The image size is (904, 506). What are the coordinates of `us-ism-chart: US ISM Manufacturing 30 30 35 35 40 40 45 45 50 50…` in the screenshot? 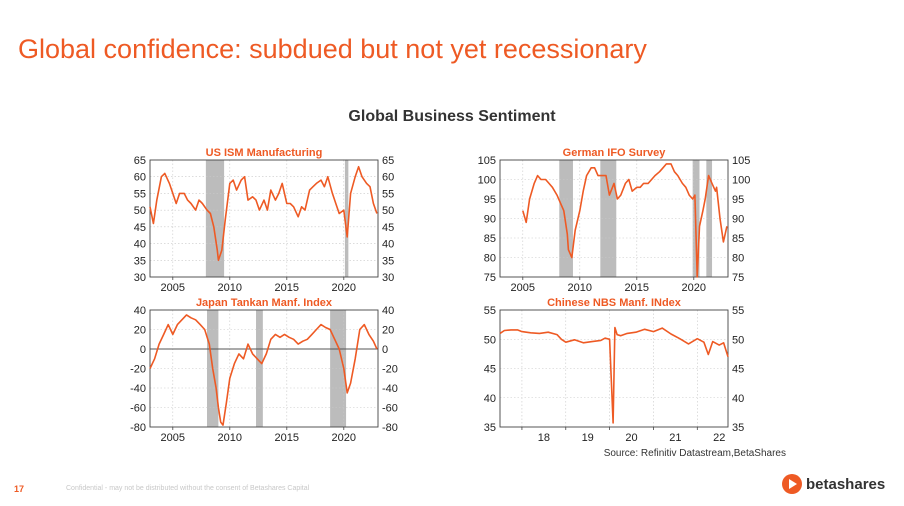 It's located at (270, 217).